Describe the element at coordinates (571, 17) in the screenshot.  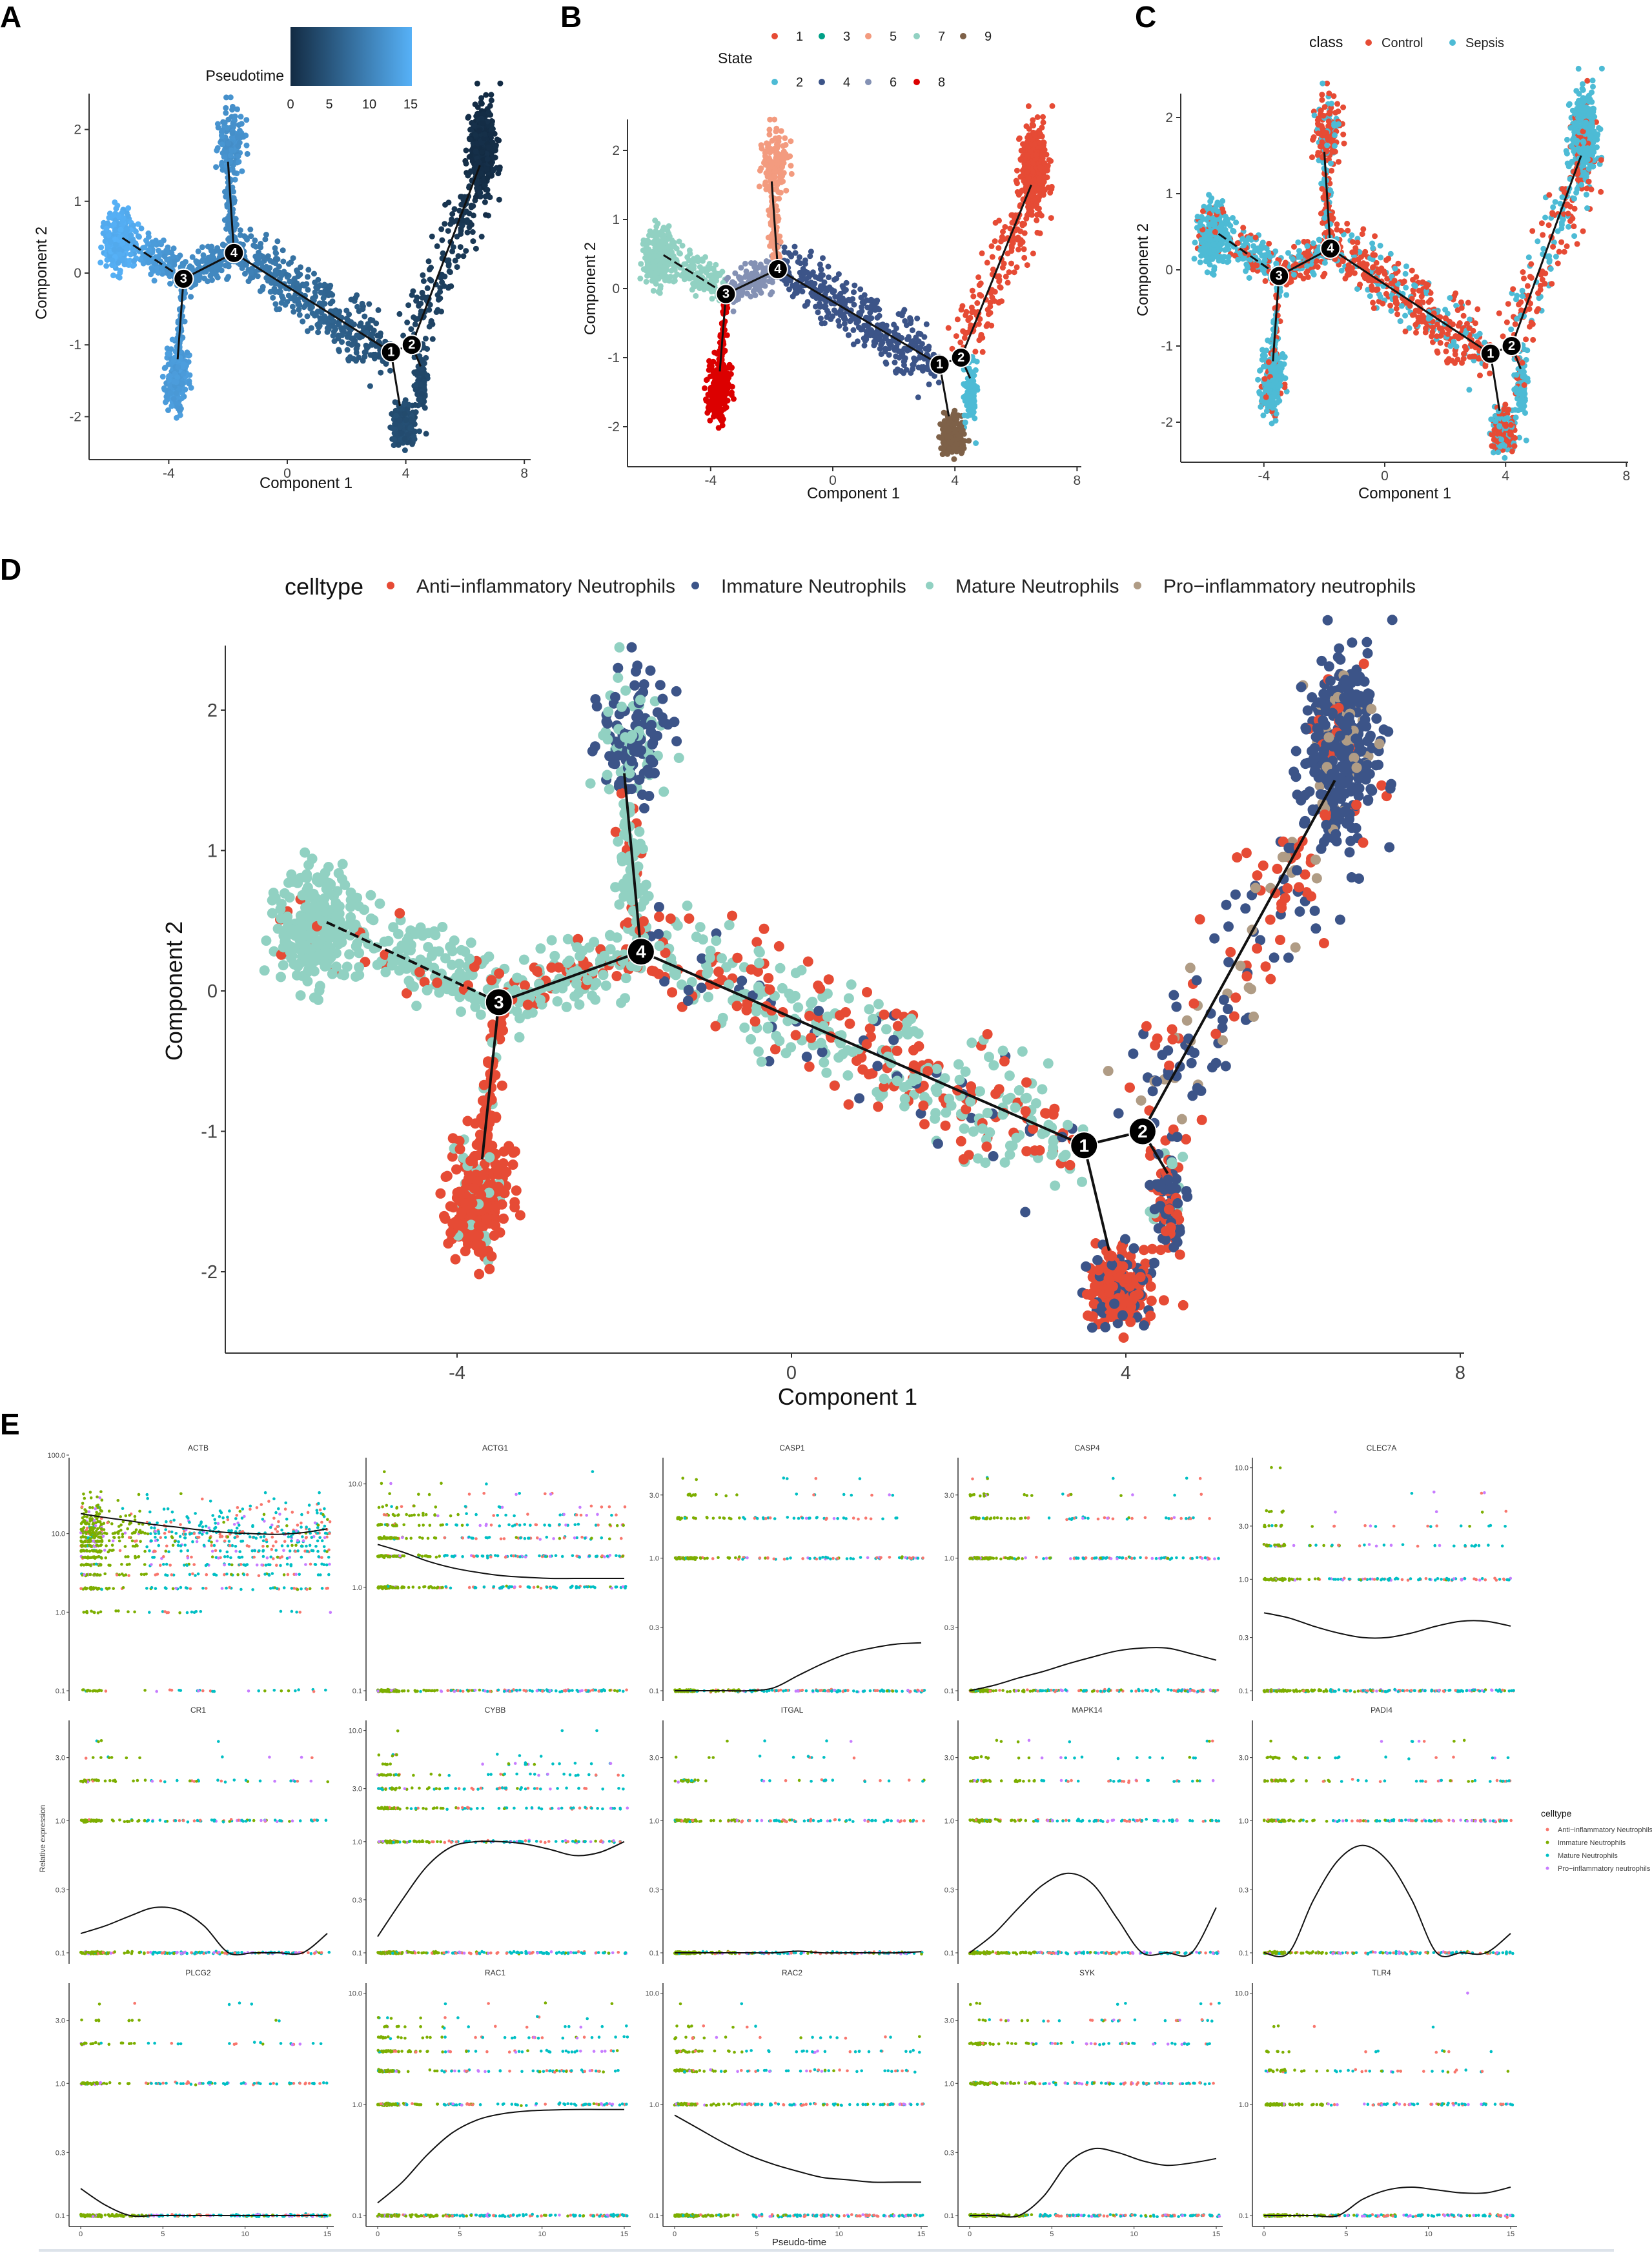
I see `panel-label-b: B` at that location.